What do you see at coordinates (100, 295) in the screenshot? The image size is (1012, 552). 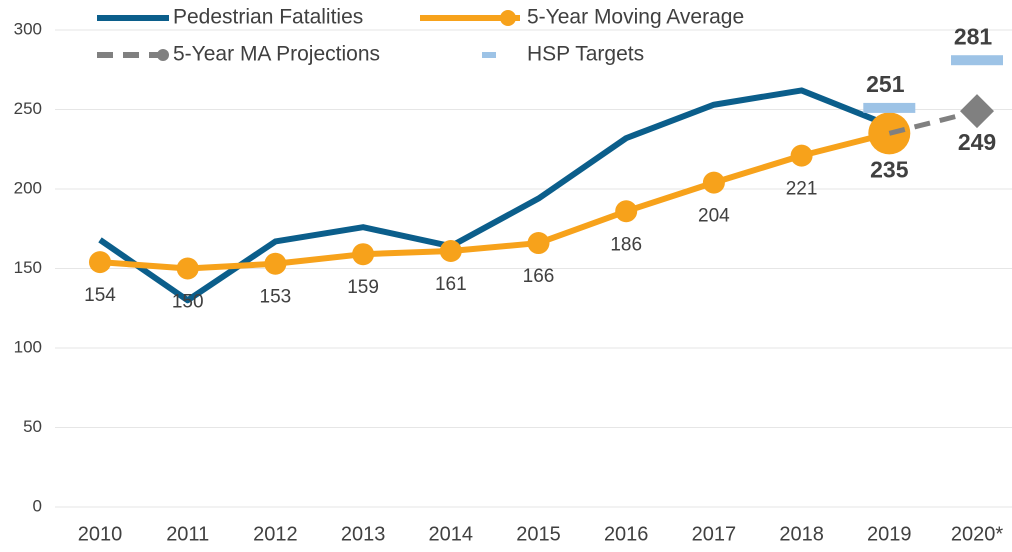 I see `data-label: 154` at bounding box center [100, 295].